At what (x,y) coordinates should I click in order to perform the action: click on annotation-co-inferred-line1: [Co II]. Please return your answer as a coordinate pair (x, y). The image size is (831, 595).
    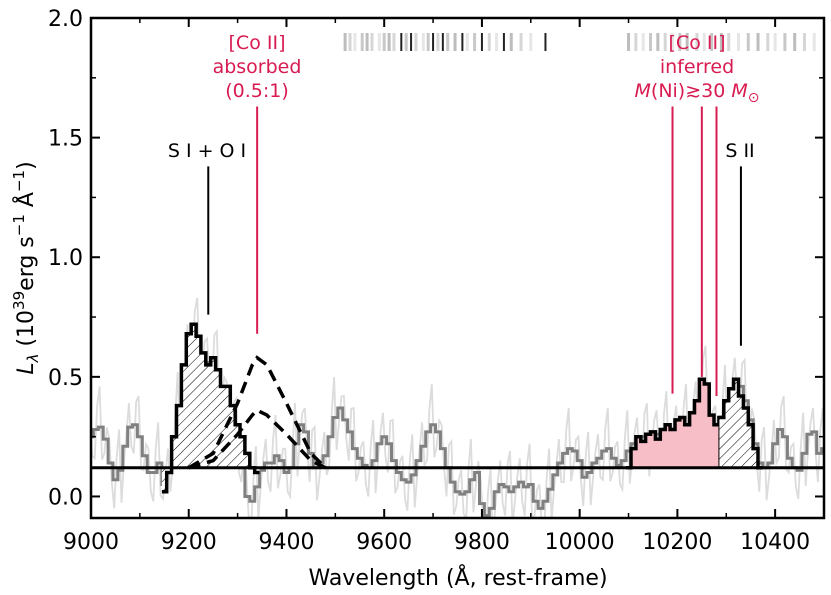
    Looking at the image, I should click on (697, 43).